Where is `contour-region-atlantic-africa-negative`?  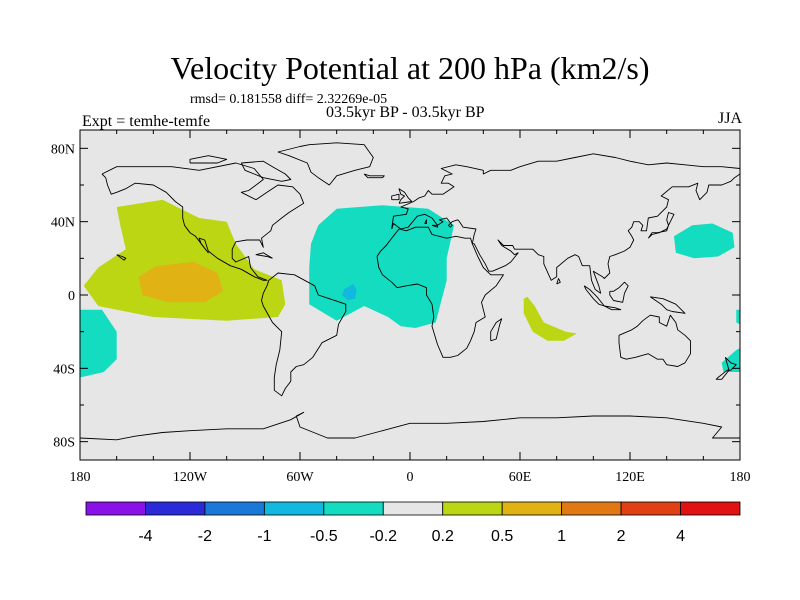 contour-region-atlantic-africa-negative is located at coordinates (381, 266).